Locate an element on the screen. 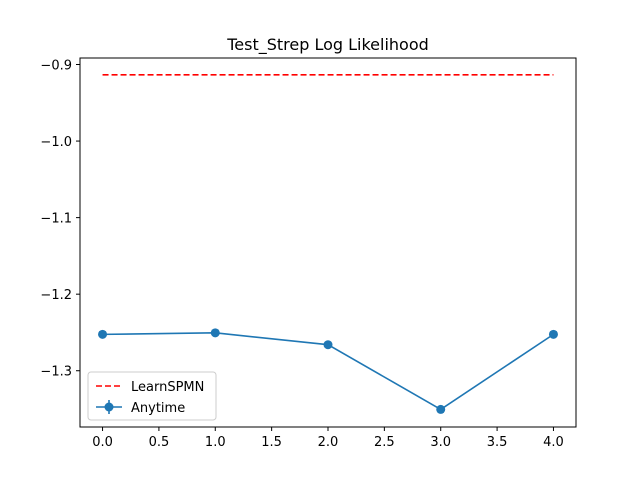 The height and width of the screenshot is (480, 640). x-tick-label: 2.0 is located at coordinates (328, 442).